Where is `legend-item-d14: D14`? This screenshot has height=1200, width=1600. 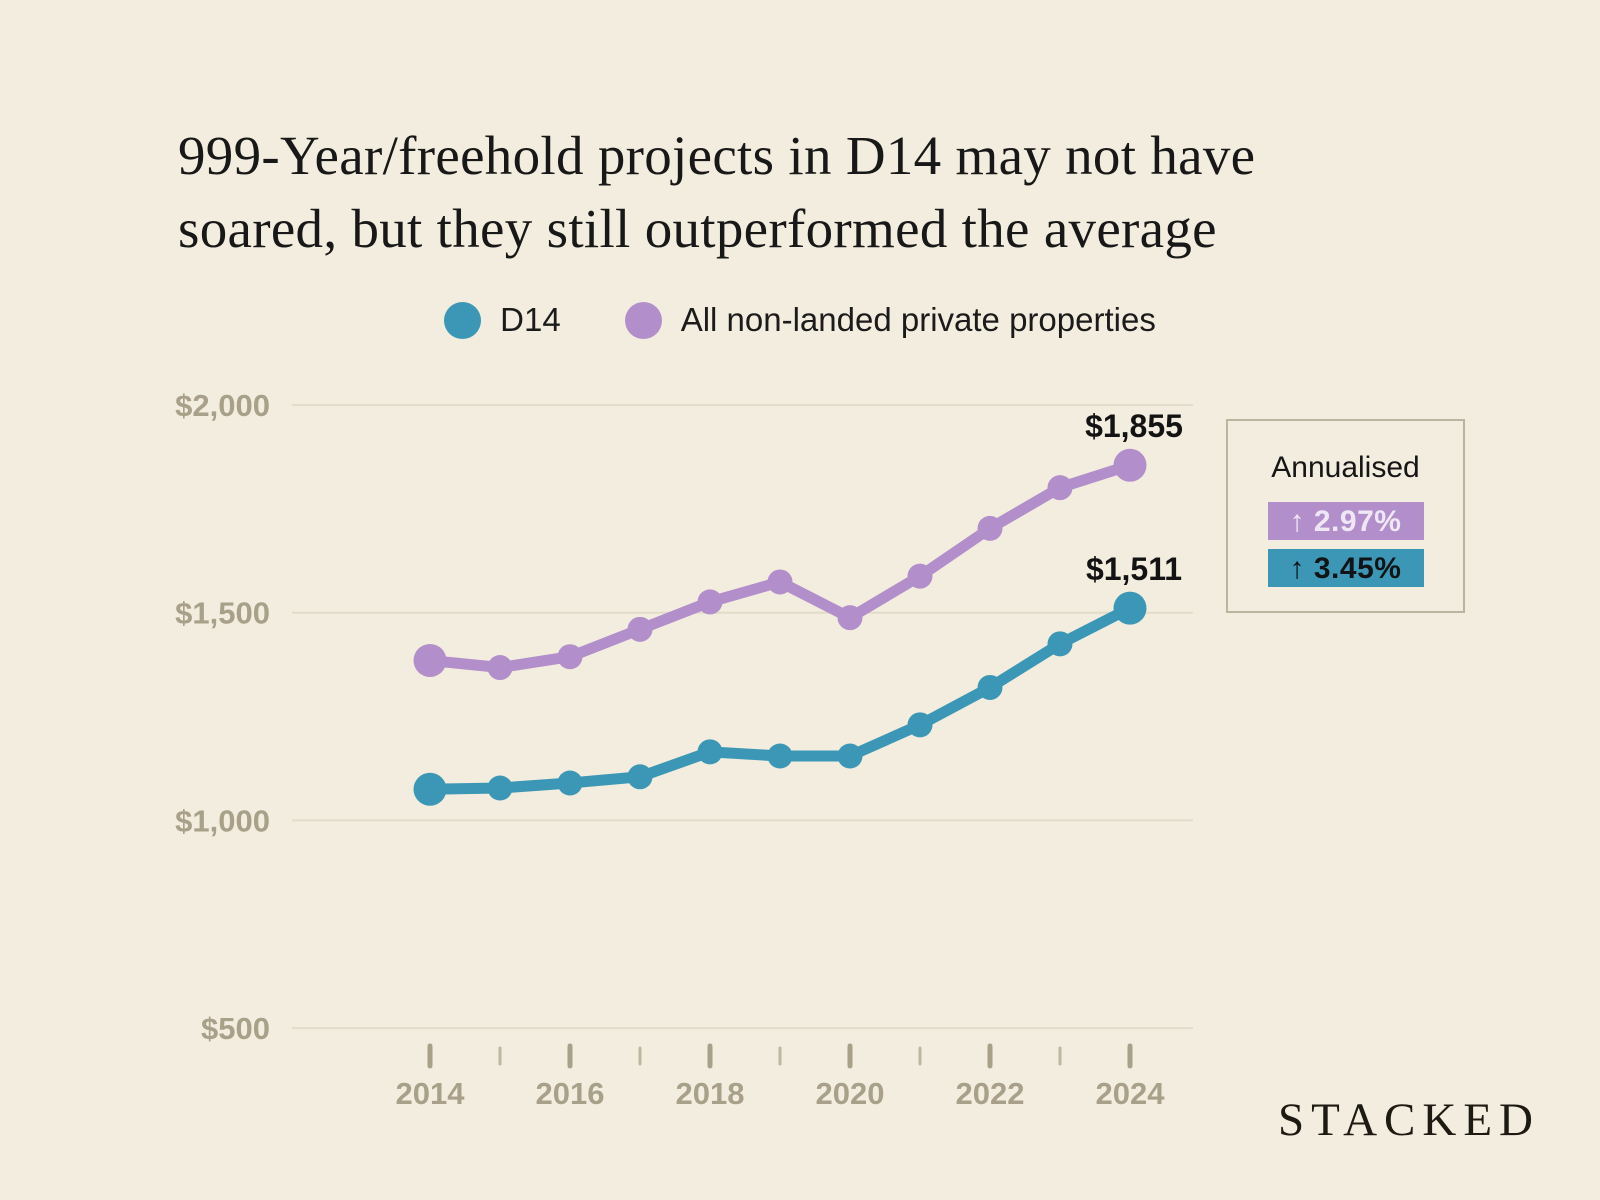
legend-item-d14: D14 is located at coordinates (502, 320).